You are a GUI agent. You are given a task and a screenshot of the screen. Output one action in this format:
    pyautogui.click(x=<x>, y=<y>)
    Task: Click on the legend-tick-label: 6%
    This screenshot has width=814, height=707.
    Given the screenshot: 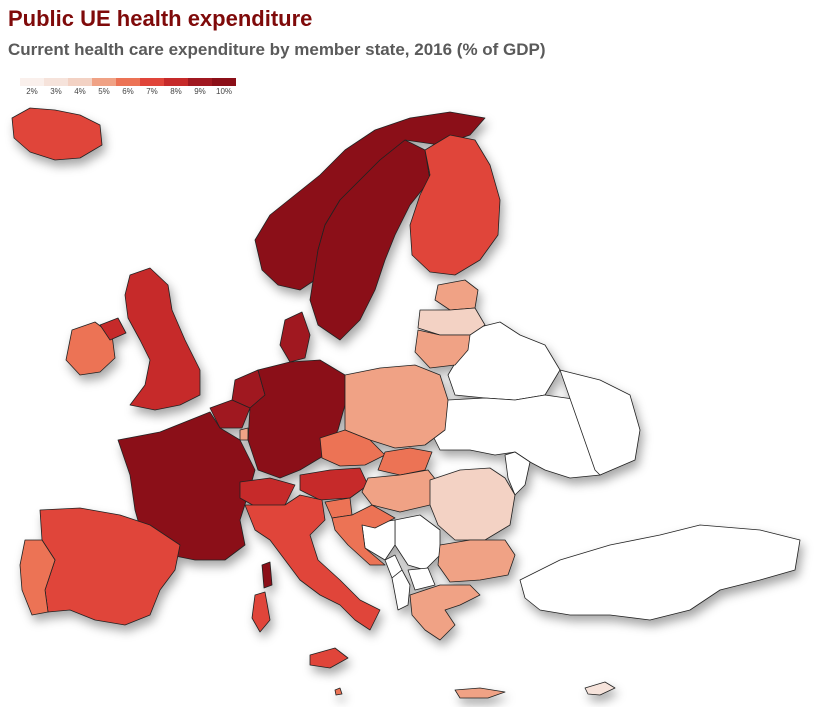 What is the action you would take?
    pyautogui.click(x=128, y=91)
    